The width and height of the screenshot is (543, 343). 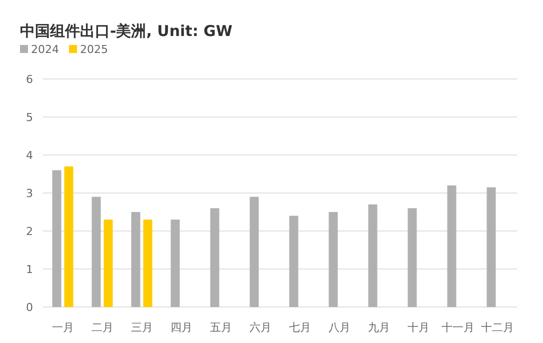 I want to click on y-tick-label: 6, so click(x=29, y=79).